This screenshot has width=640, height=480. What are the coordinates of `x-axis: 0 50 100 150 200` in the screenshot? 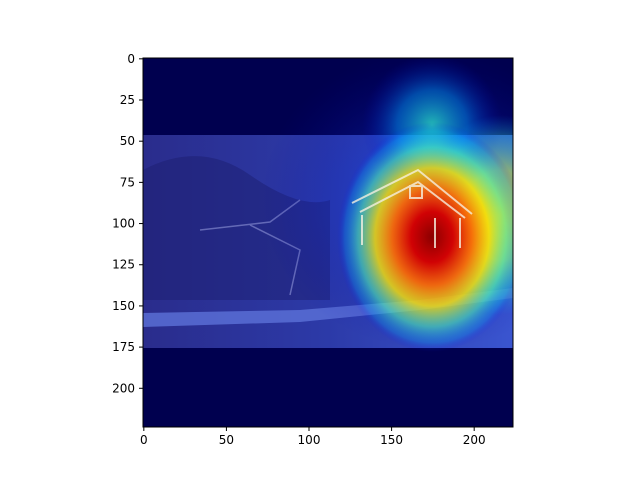 It's located at (313, 437).